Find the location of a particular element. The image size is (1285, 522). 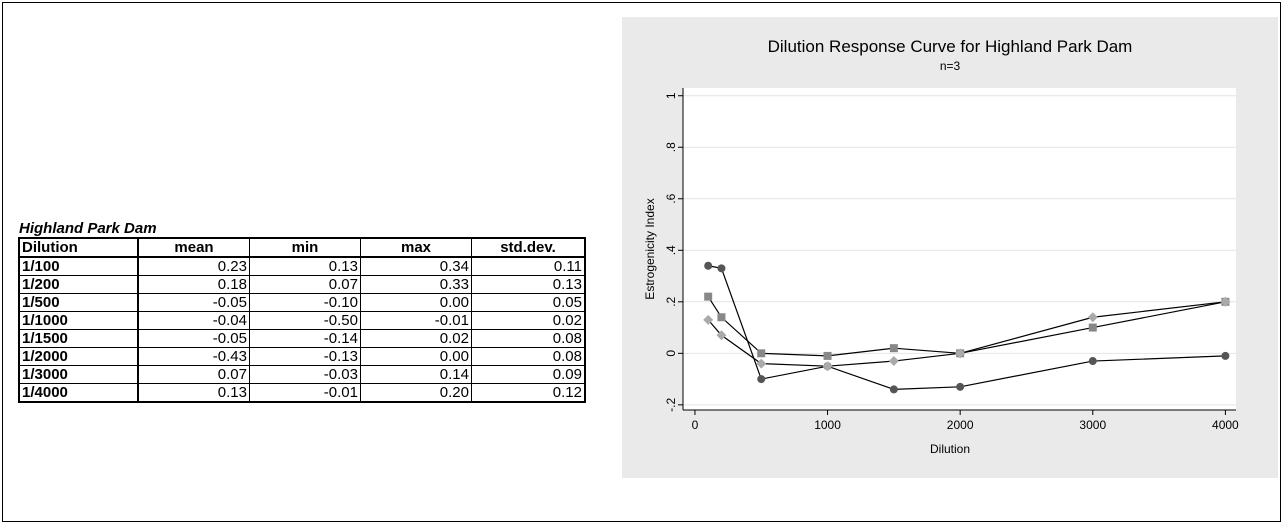

table-cell: 0.34 is located at coordinates (416, 266).